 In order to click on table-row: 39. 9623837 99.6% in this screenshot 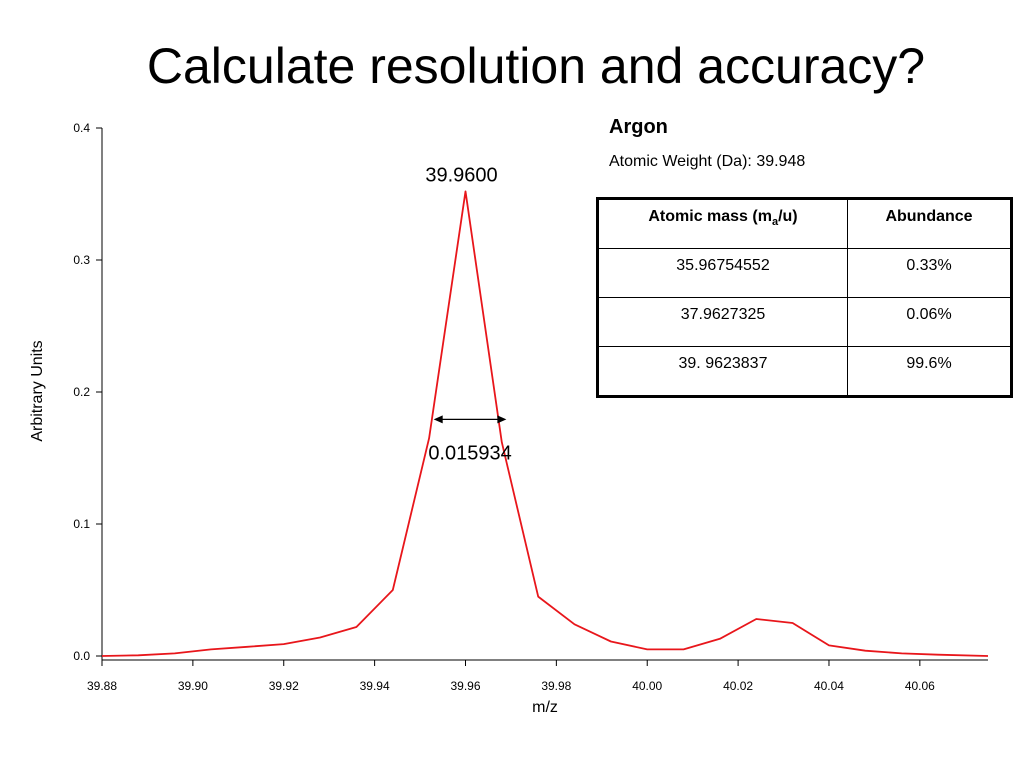, I will do `click(804, 371)`.